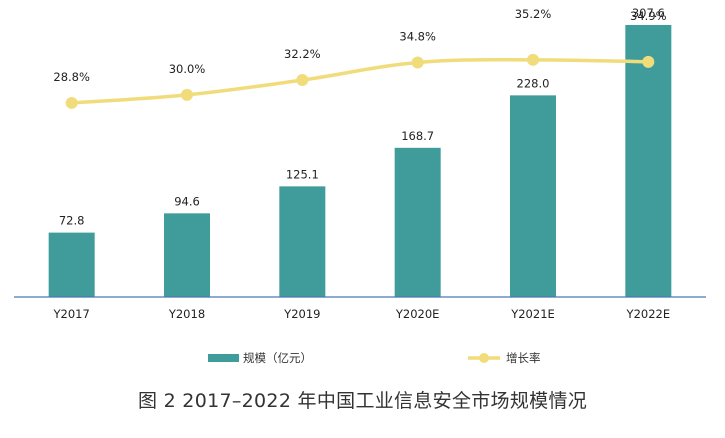 The height and width of the screenshot is (438, 725). I want to click on legend-bar-label: 规模（亿元）, so click(277, 358).